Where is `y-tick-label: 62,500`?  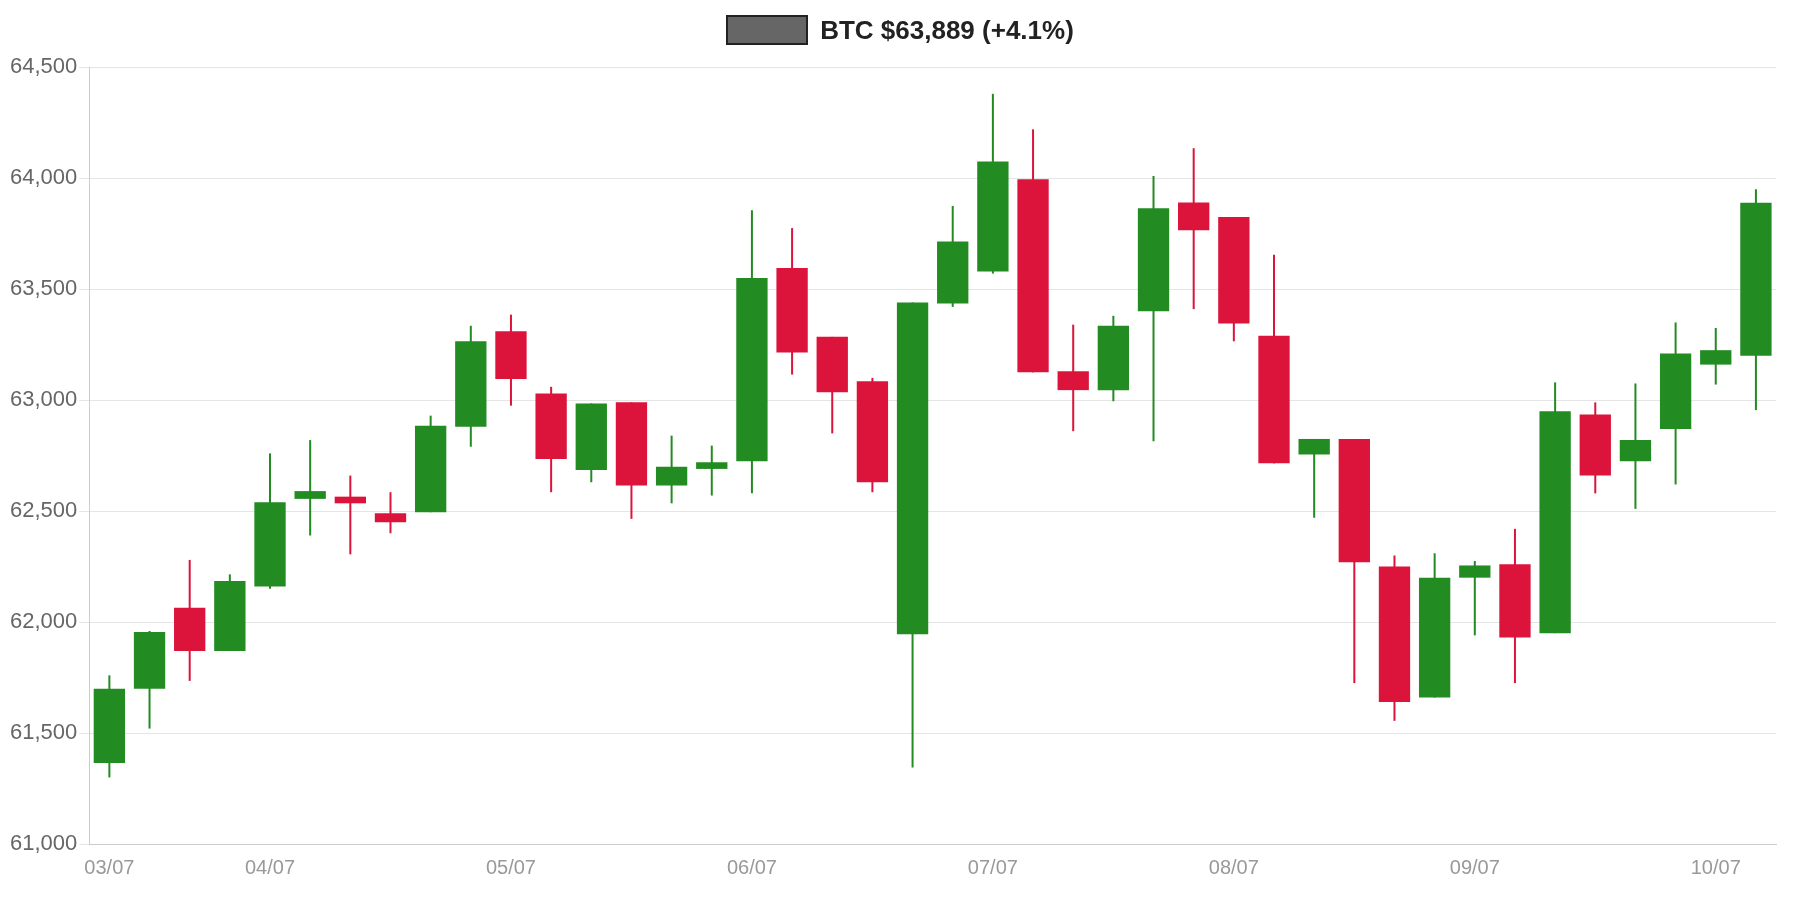
y-tick-label: 62,500 is located at coordinates (43, 510).